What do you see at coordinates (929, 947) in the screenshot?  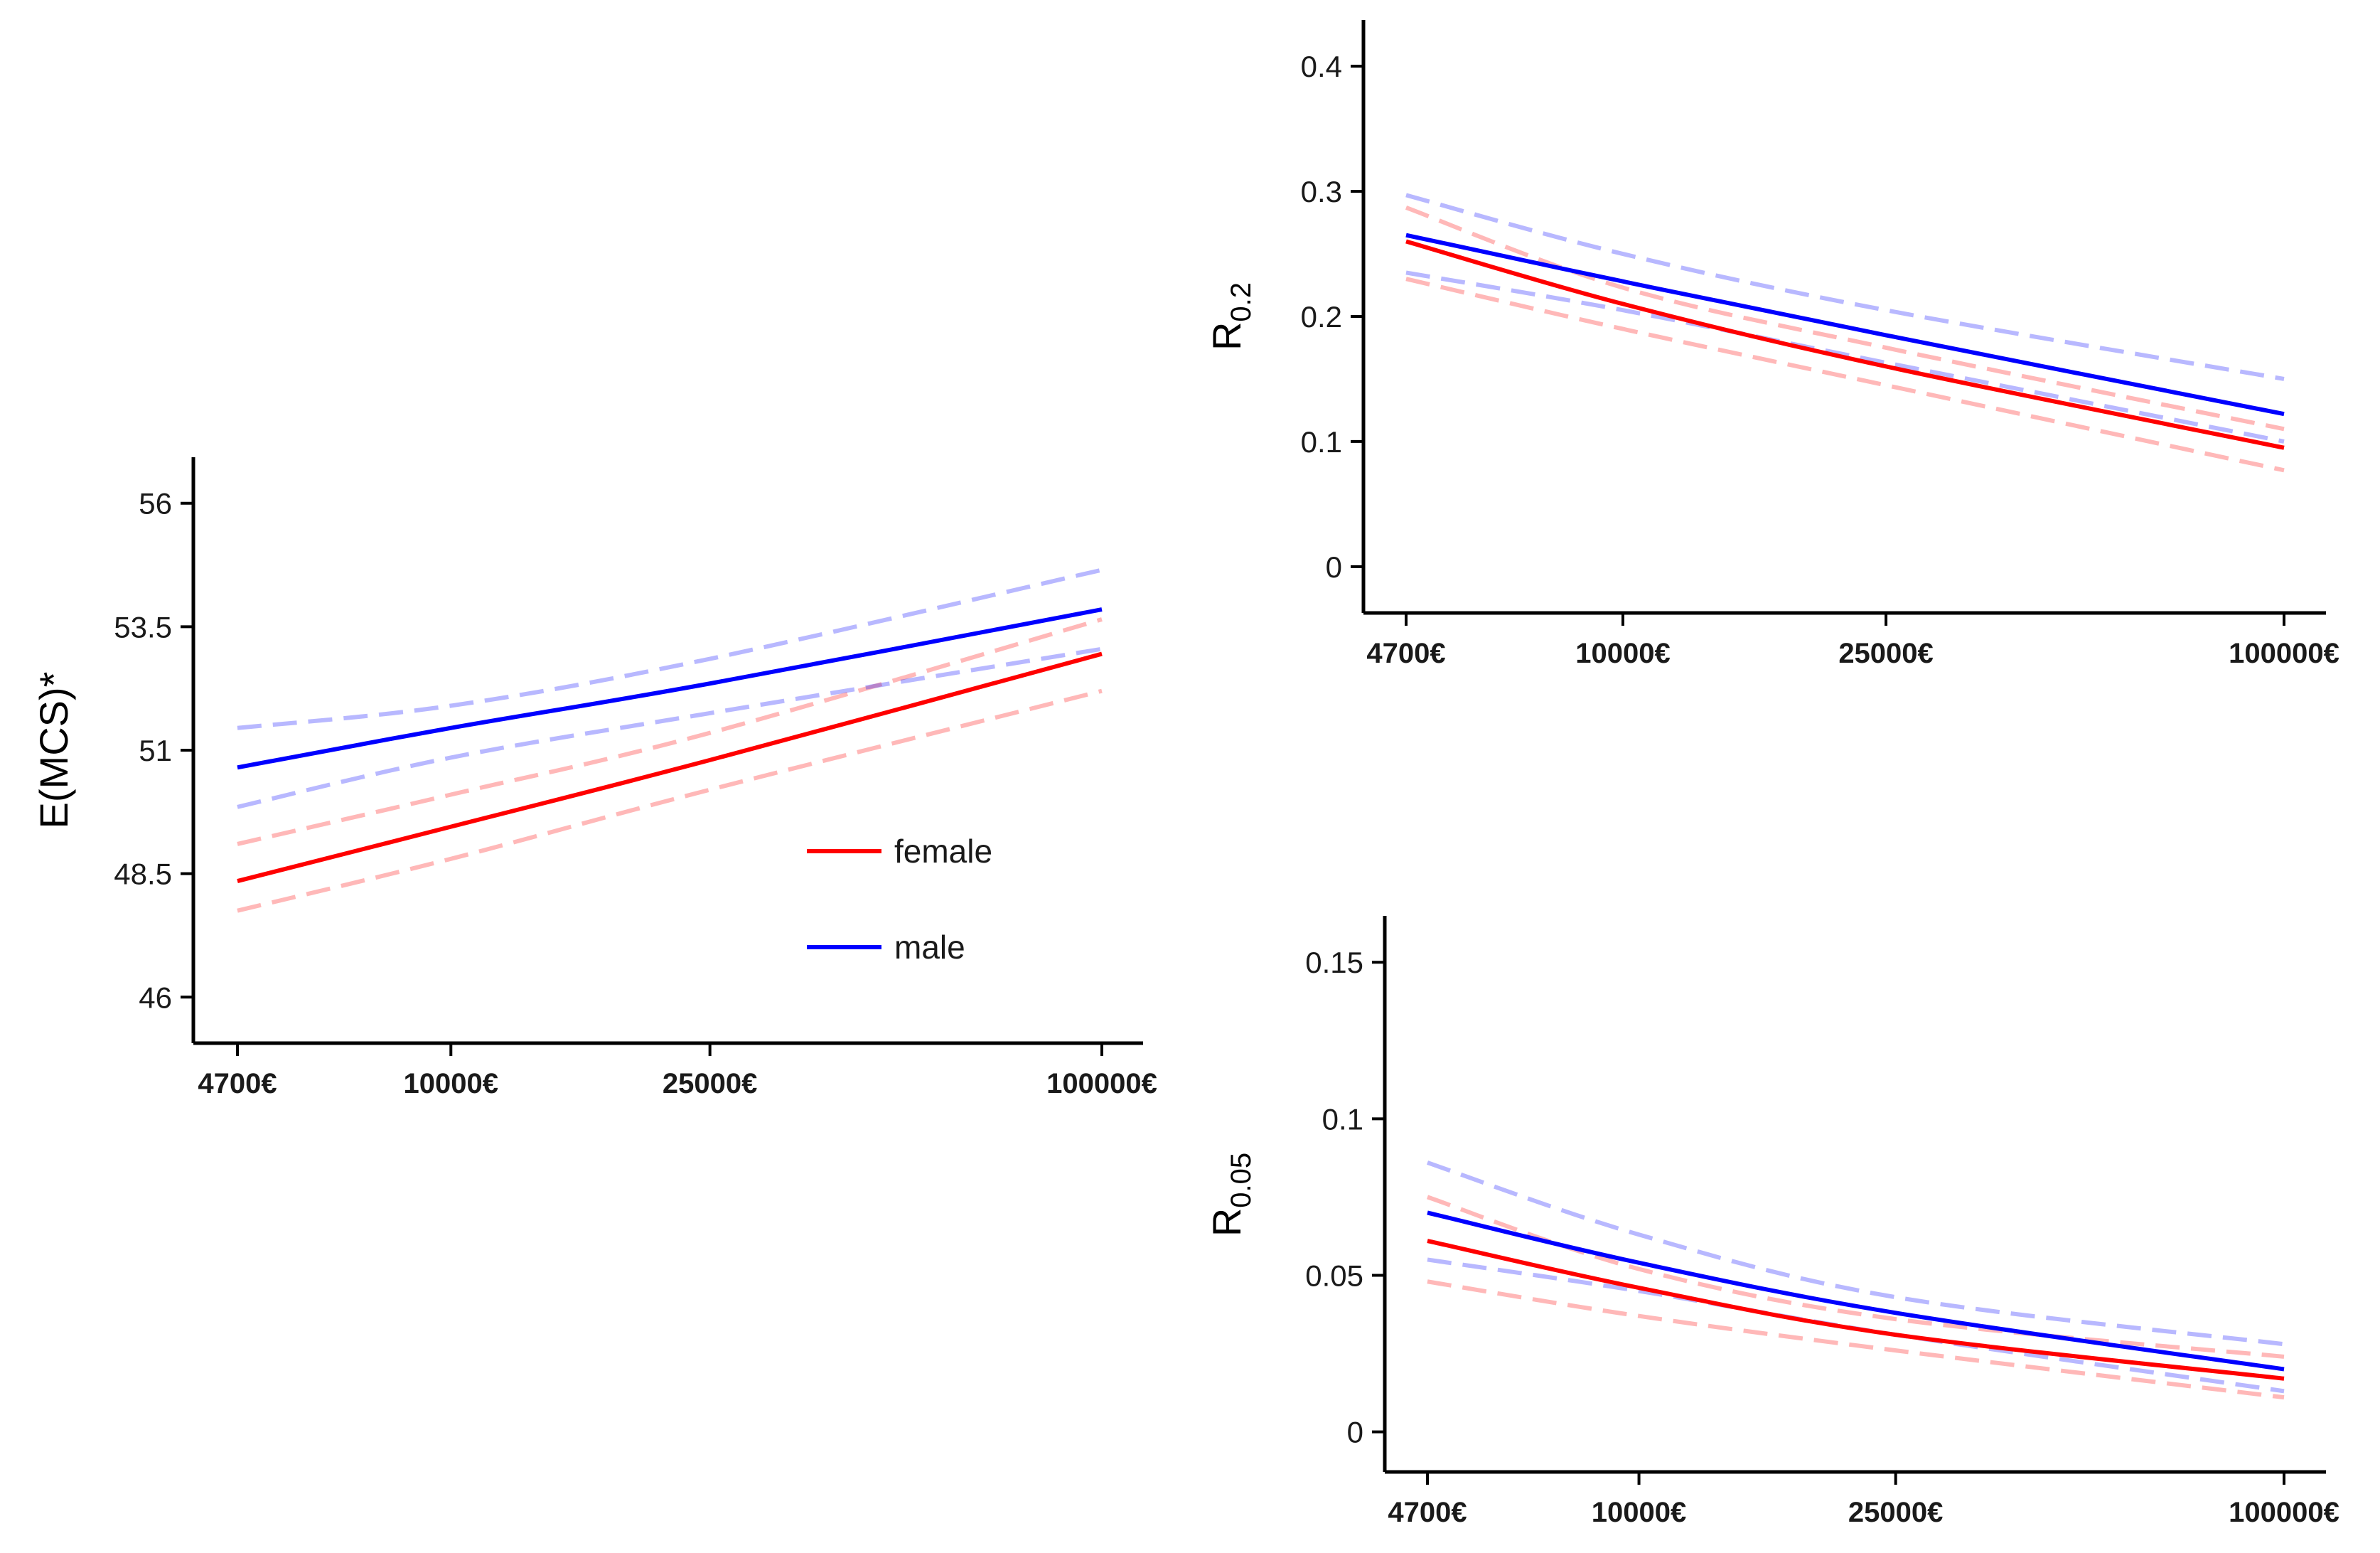 I see `legend-male-label: male` at bounding box center [929, 947].